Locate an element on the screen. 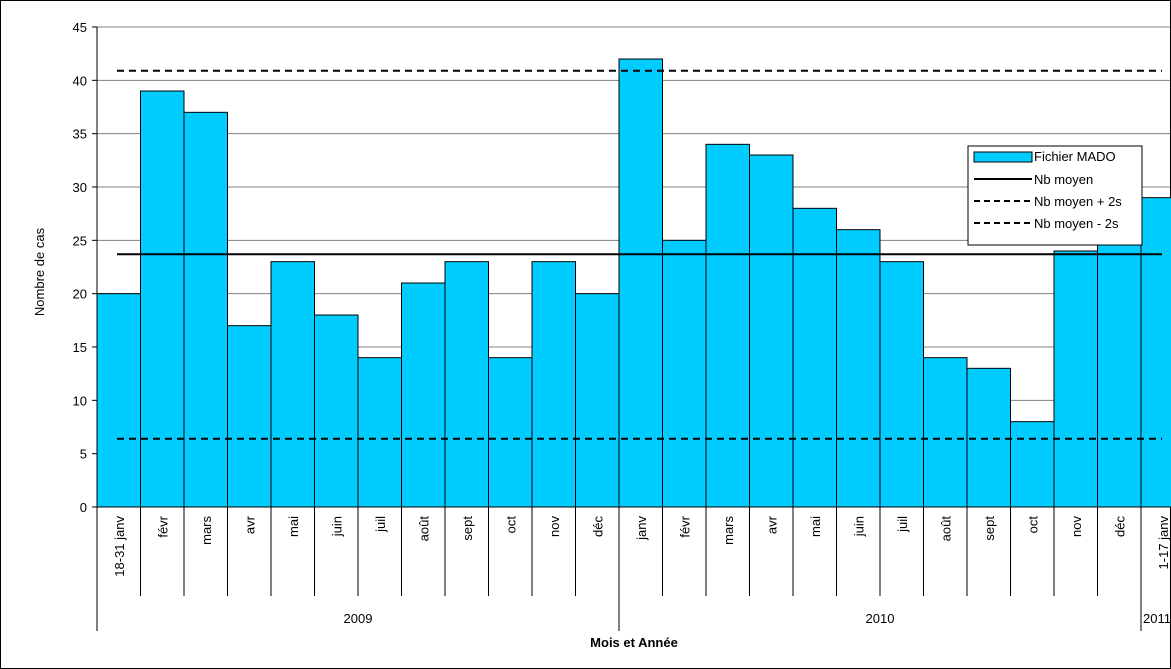  x-tick-label: 1-17 janv is located at coordinates (1163, 543).